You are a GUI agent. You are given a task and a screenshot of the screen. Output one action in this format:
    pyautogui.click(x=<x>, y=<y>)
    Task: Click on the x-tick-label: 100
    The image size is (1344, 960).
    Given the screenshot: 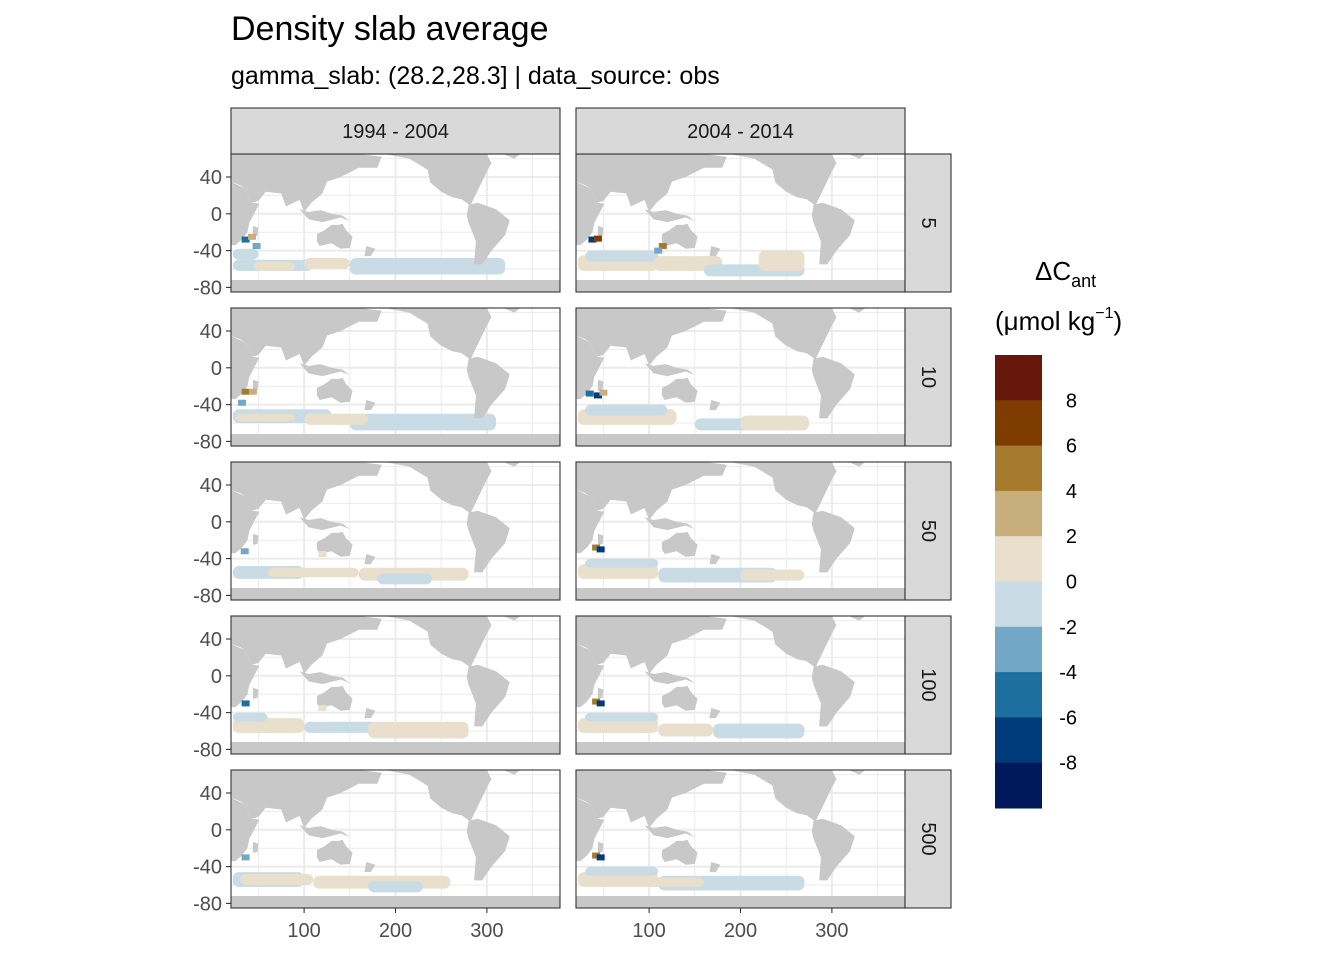 What is the action you would take?
    pyautogui.click(x=303, y=931)
    